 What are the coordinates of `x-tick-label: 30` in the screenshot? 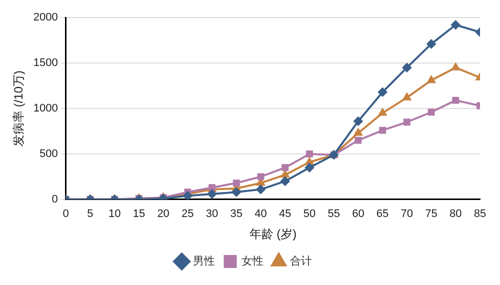 It's located at (212, 214).